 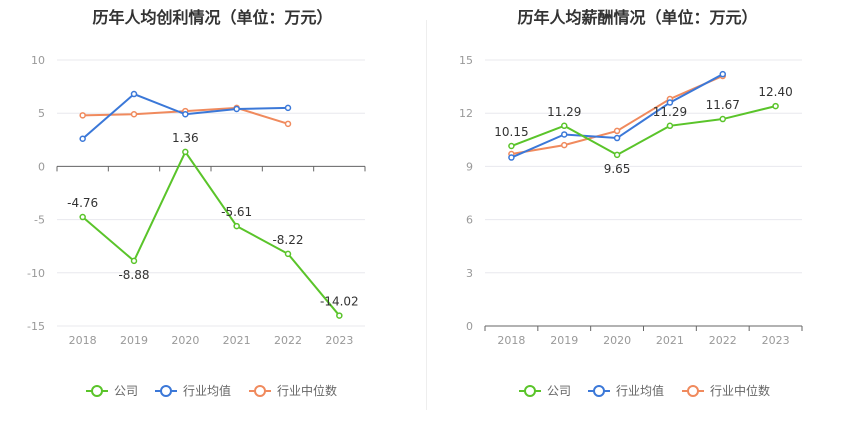 What do you see at coordinates (637, 17) in the screenshot?
I see `salary-chart-title: 历年人均薪酬情况（单位：万元）` at bounding box center [637, 17].